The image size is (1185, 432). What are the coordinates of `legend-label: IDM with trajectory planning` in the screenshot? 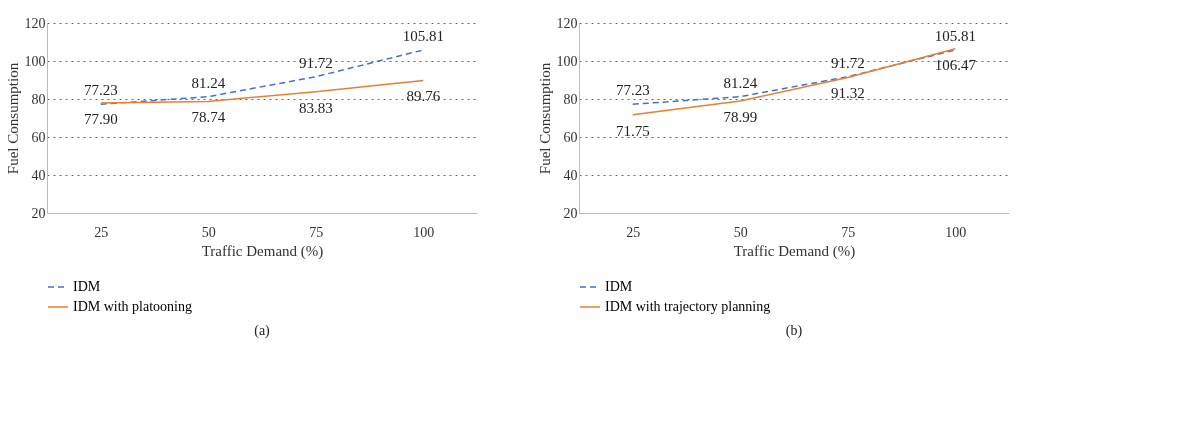 It's located at (688, 306).